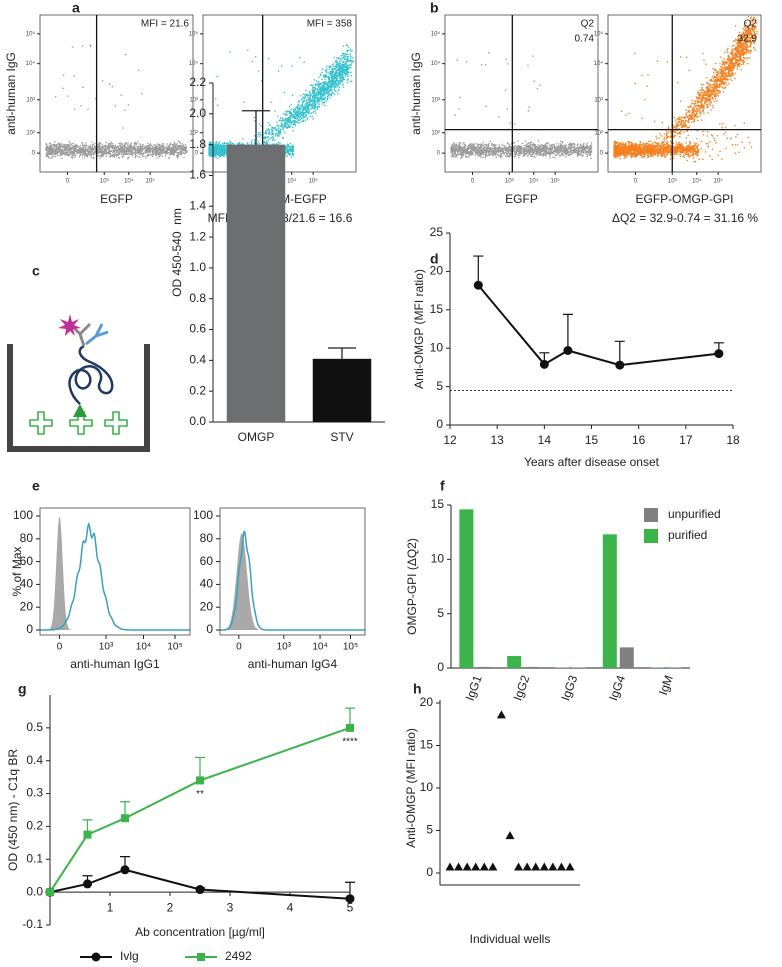 The height and width of the screenshot is (967, 782). What do you see at coordinates (34, 826) in the screenshot?
I see `y-tick-label: 0.2` at bounding box center [34, 826].